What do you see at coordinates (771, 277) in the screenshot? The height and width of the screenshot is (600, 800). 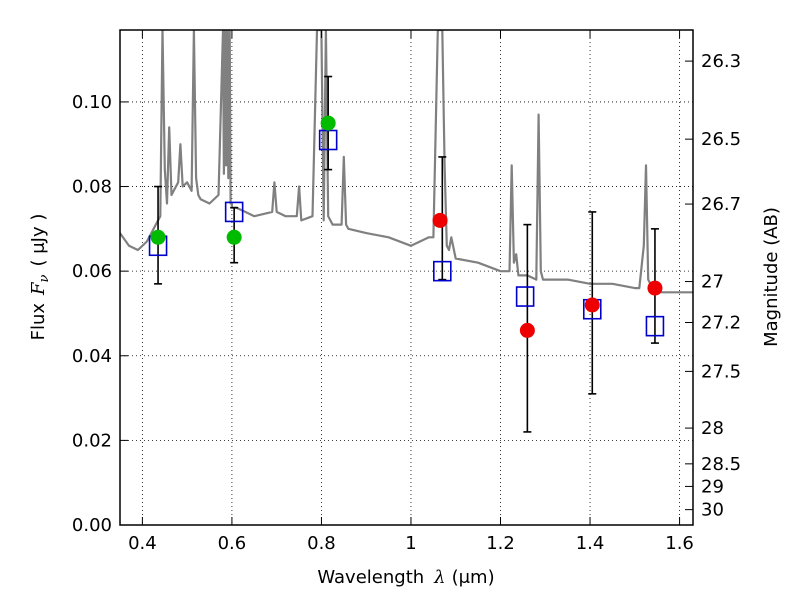 I see `y2-axis-label: Magnitude (AB)` at bounding box center [771, 277].